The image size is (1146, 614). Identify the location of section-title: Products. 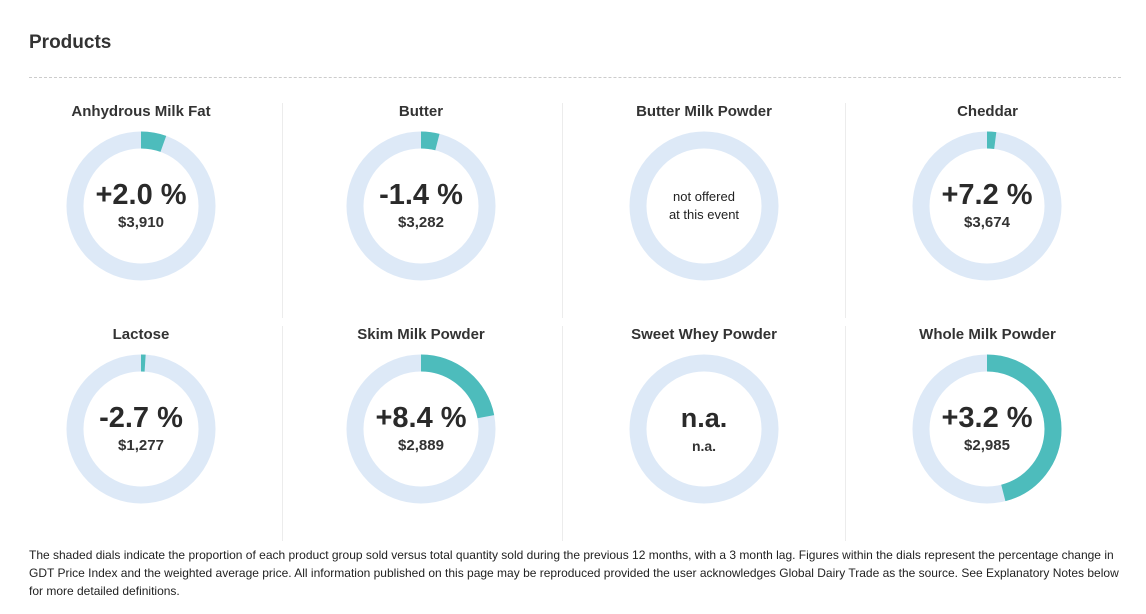
(70, 42).